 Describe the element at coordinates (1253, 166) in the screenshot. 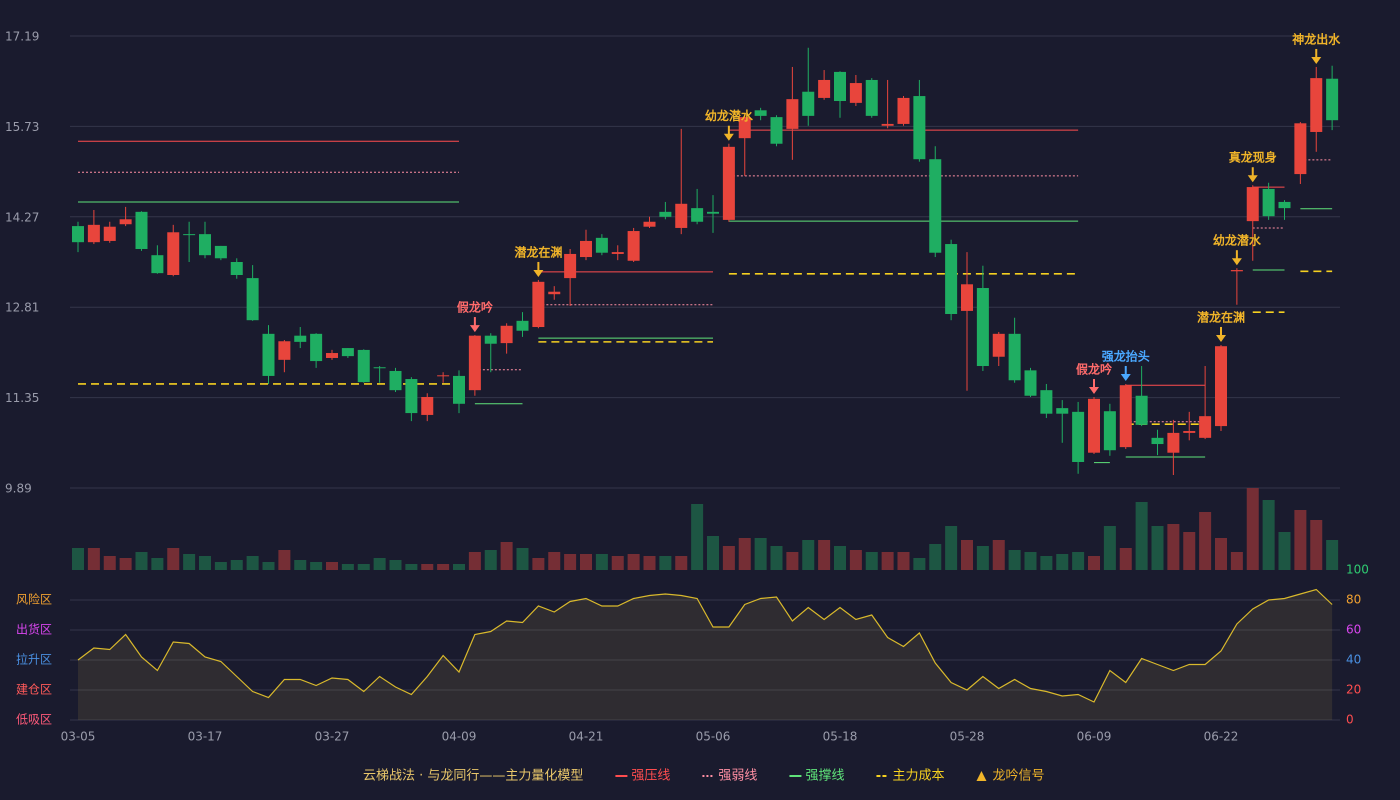

I see `signal: 真龙现身` at that location.